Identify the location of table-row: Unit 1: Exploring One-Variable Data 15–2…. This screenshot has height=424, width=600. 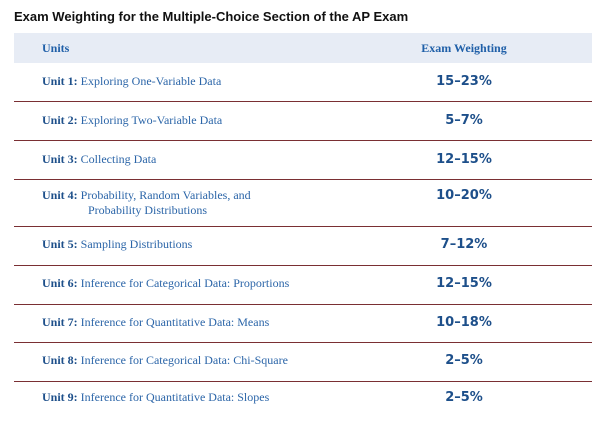
(303, 82).